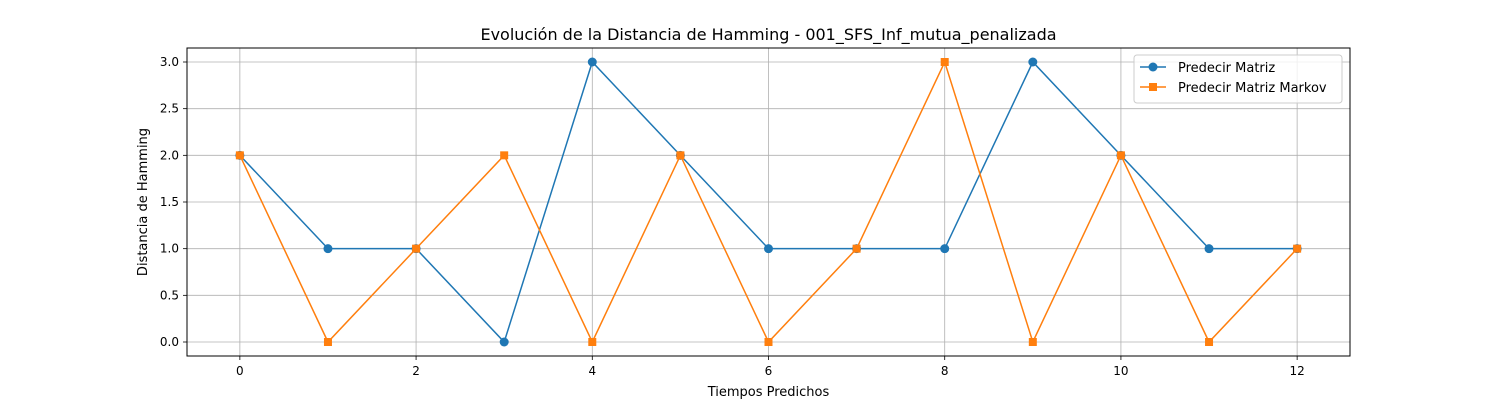 The height and width of the screenshot is (400, 1500). I want to click on x-tick-label: 12, so click(1296, 371).